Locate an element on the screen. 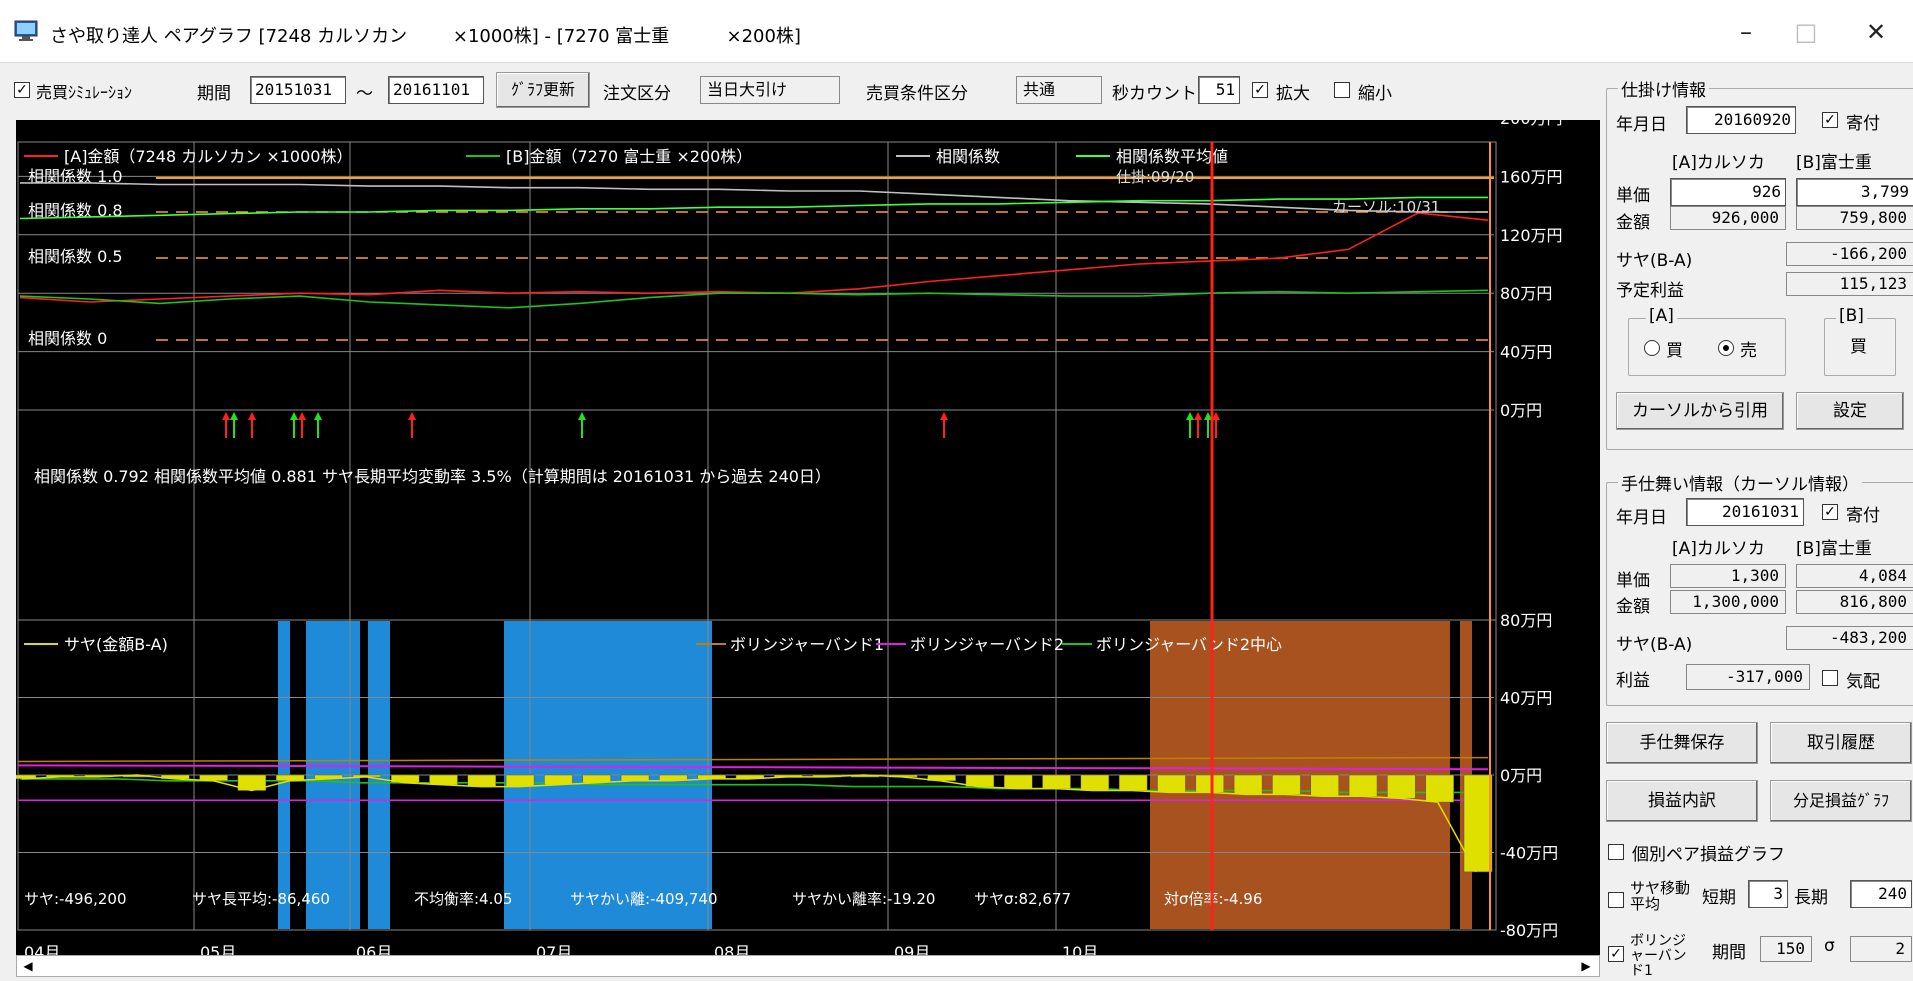  shikake-yotei-label: 予定利益 is located at coordinates (1650, 291).